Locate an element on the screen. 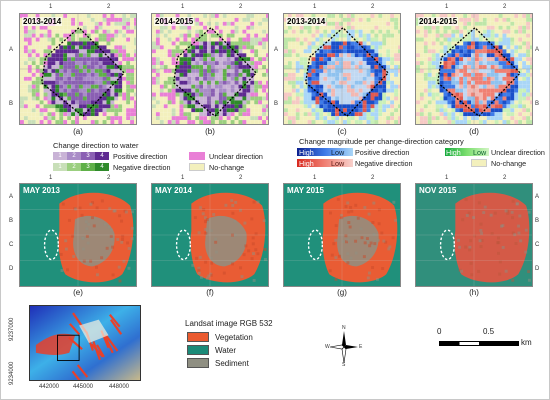 The height and width of the screenshot is (400, 550). ramp-unclear is located at coordinates (467, 152).